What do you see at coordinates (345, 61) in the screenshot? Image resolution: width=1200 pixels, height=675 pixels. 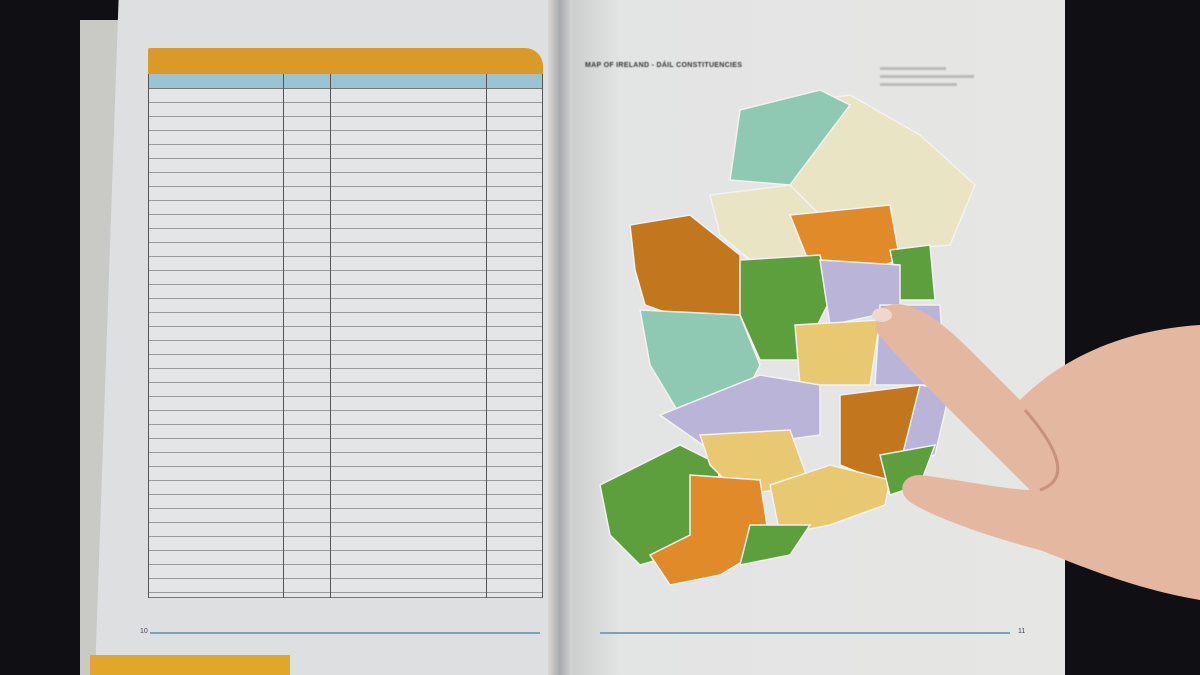 I see `table-header` at bounding box center [345, 61].